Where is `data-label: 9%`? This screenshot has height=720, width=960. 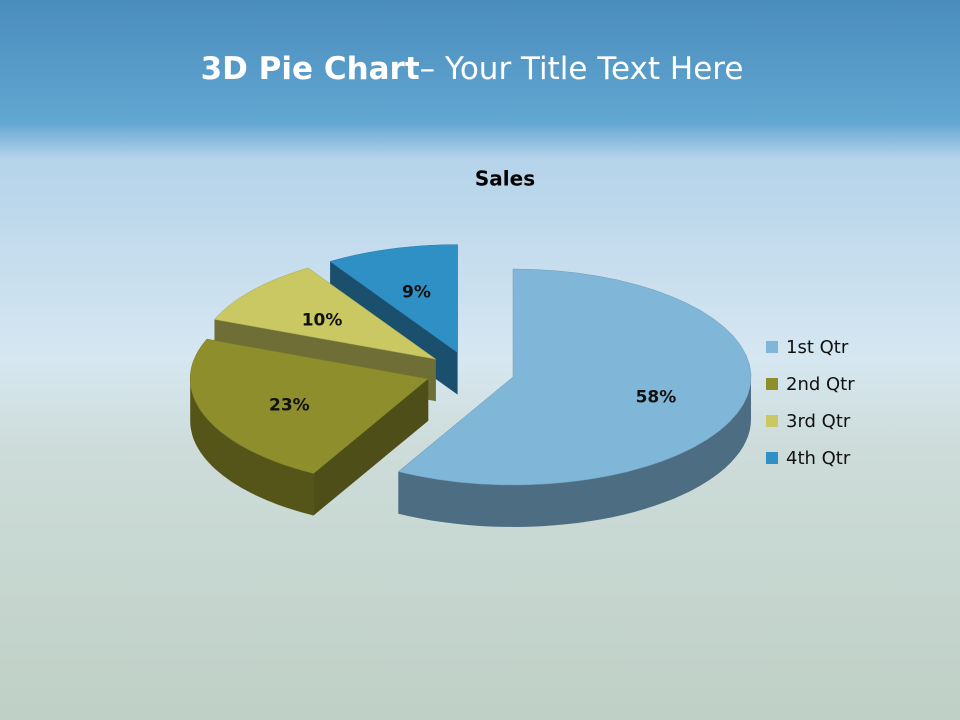 data-label: 9% is located at coordinates (416, 292).